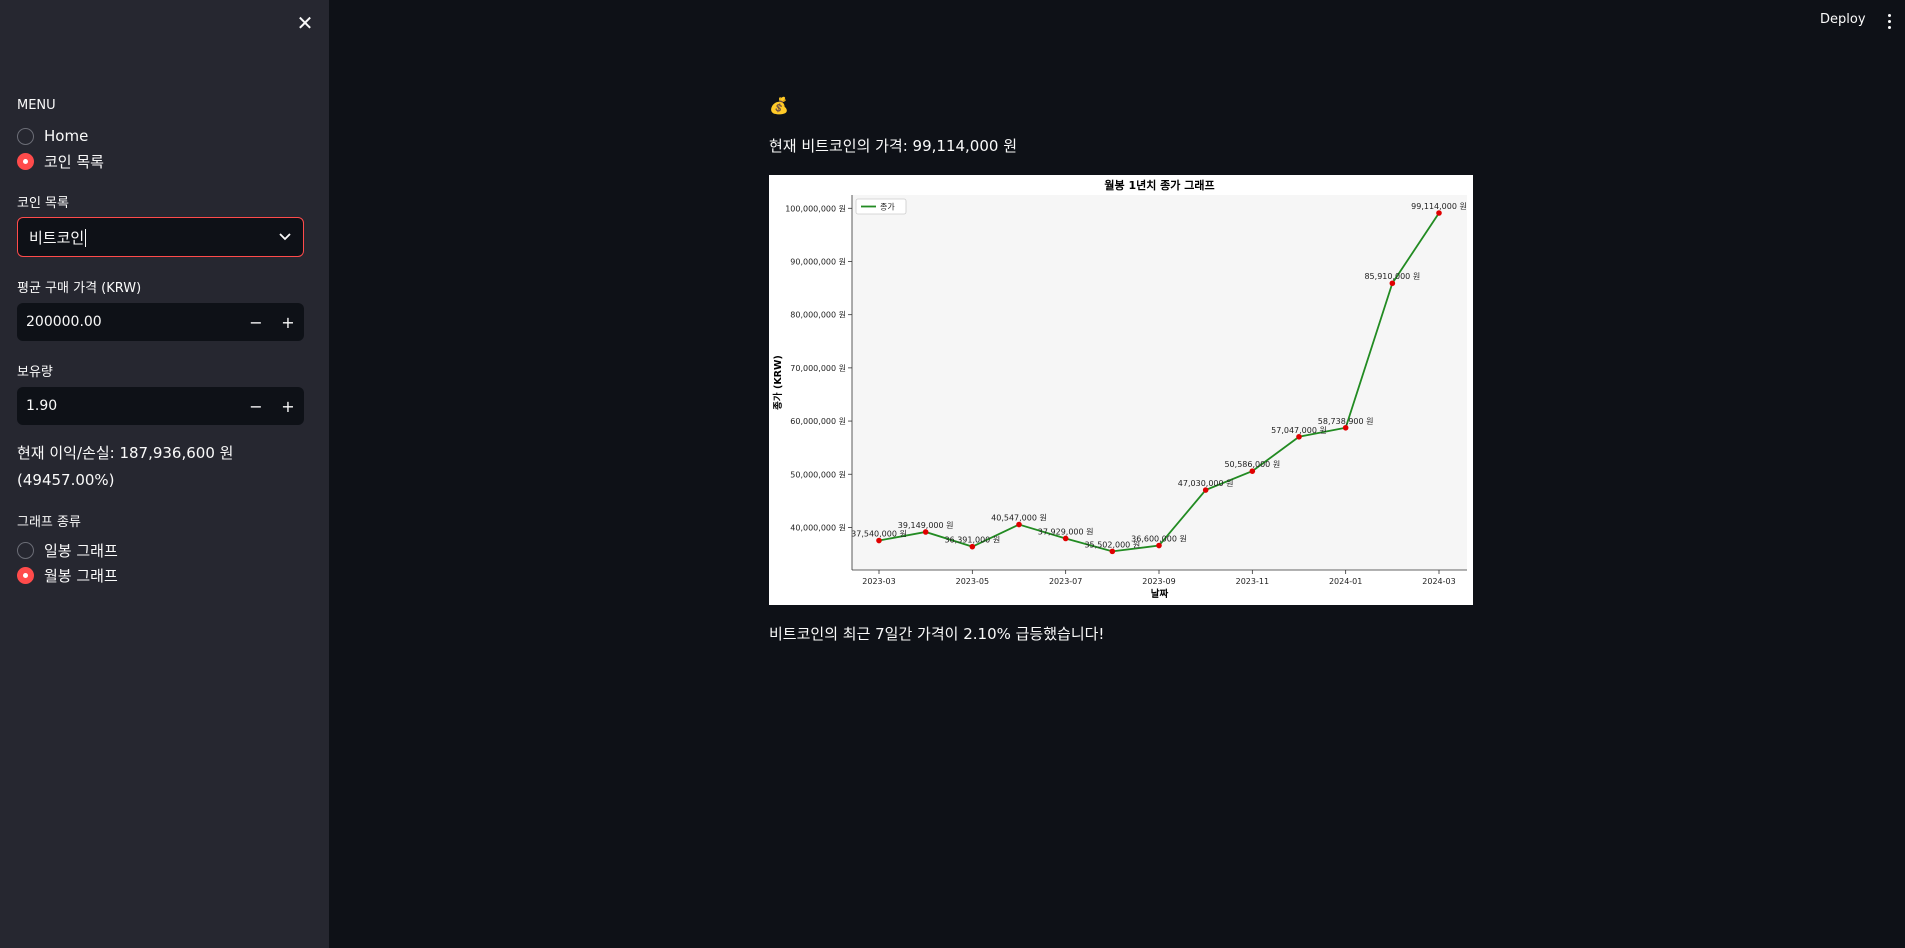 This screenshot has width=1905, height=948. What do you see at coordinates (160, 237) in the screenshot?
I see `coin-select: 비트코인` at bounding box center [160, 237].